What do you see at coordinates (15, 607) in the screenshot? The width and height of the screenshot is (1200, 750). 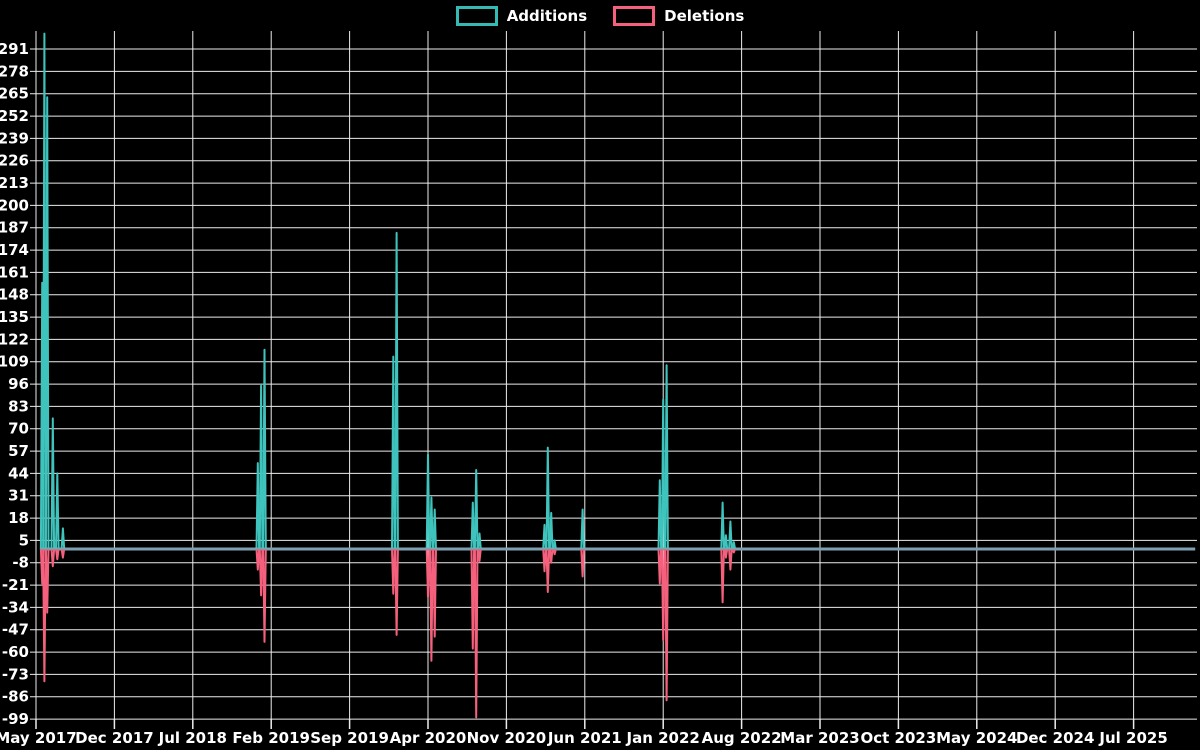 I see `y-tick-label: -34` at bounding box center [15, 607].